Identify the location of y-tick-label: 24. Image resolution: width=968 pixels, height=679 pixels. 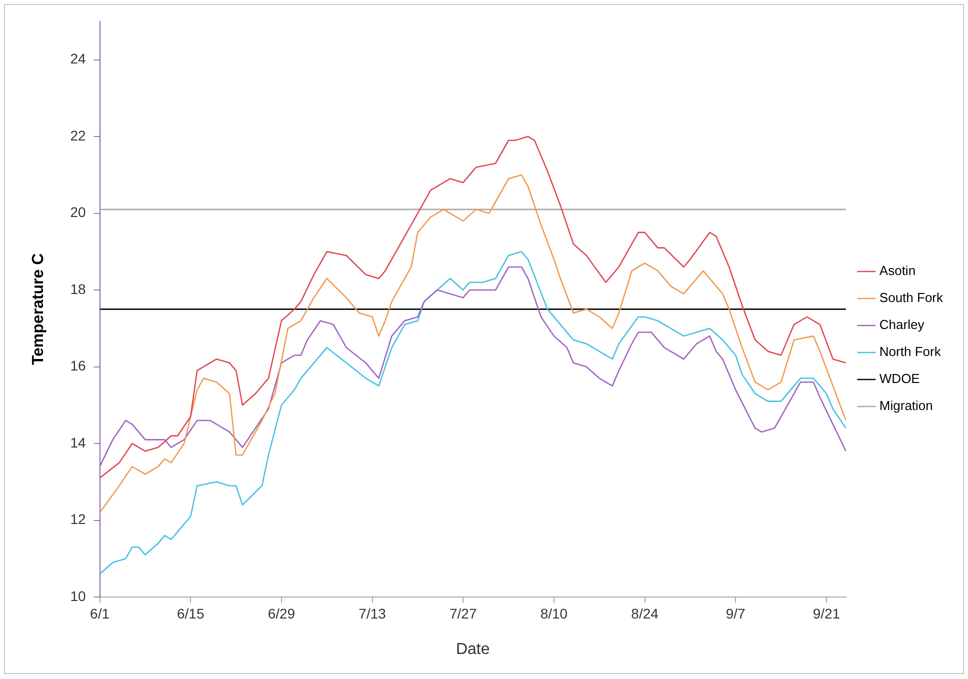
(78, 58).